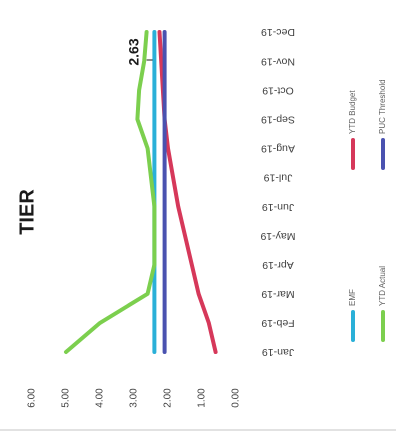 The width and height of the screenshot is (396, 437). I want to click on x-tick-label: Dec-19, so click(278, 32).